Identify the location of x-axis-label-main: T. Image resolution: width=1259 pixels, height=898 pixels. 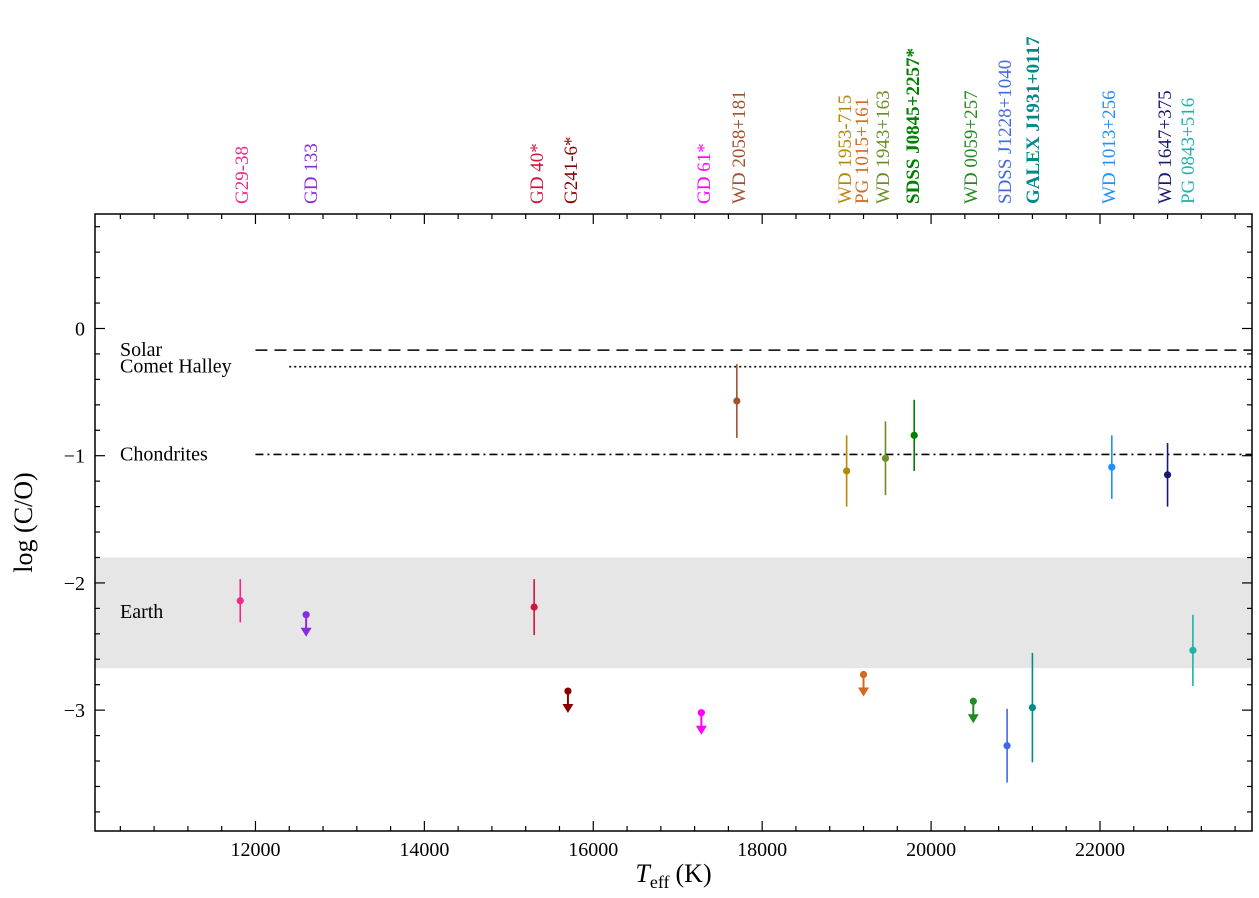
(643, 873).